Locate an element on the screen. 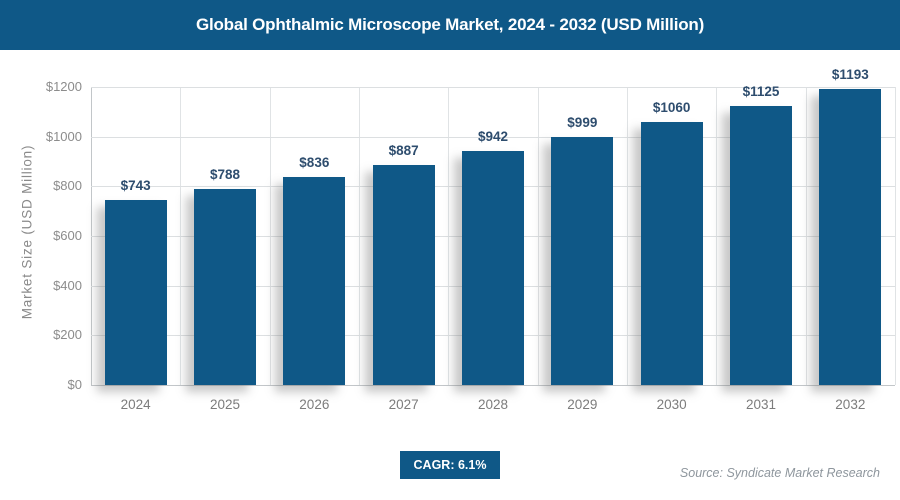  bar-2028 is located at coordinates (493, 268).